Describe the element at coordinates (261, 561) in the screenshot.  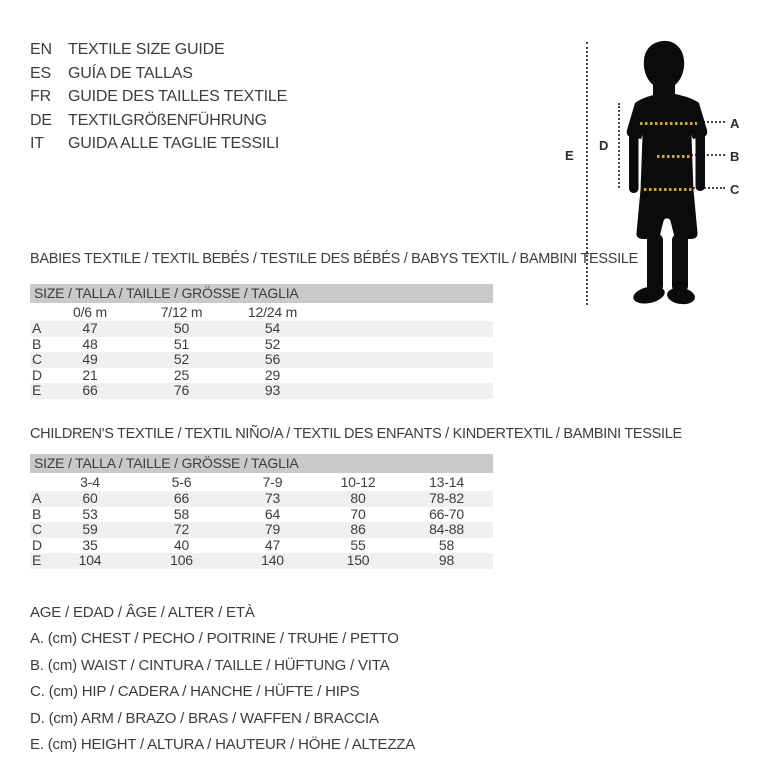
I see `table-row: E 104 106 140 150 98` at that location.